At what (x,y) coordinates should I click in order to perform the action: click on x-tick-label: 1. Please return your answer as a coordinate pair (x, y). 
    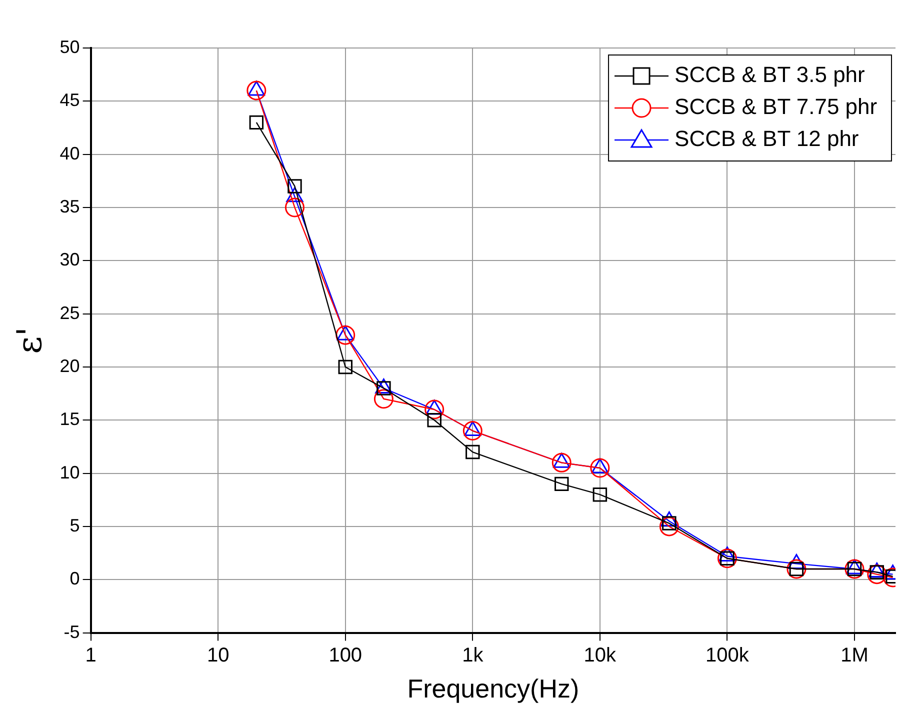
    Looking at the image, I should click on (90, 655).